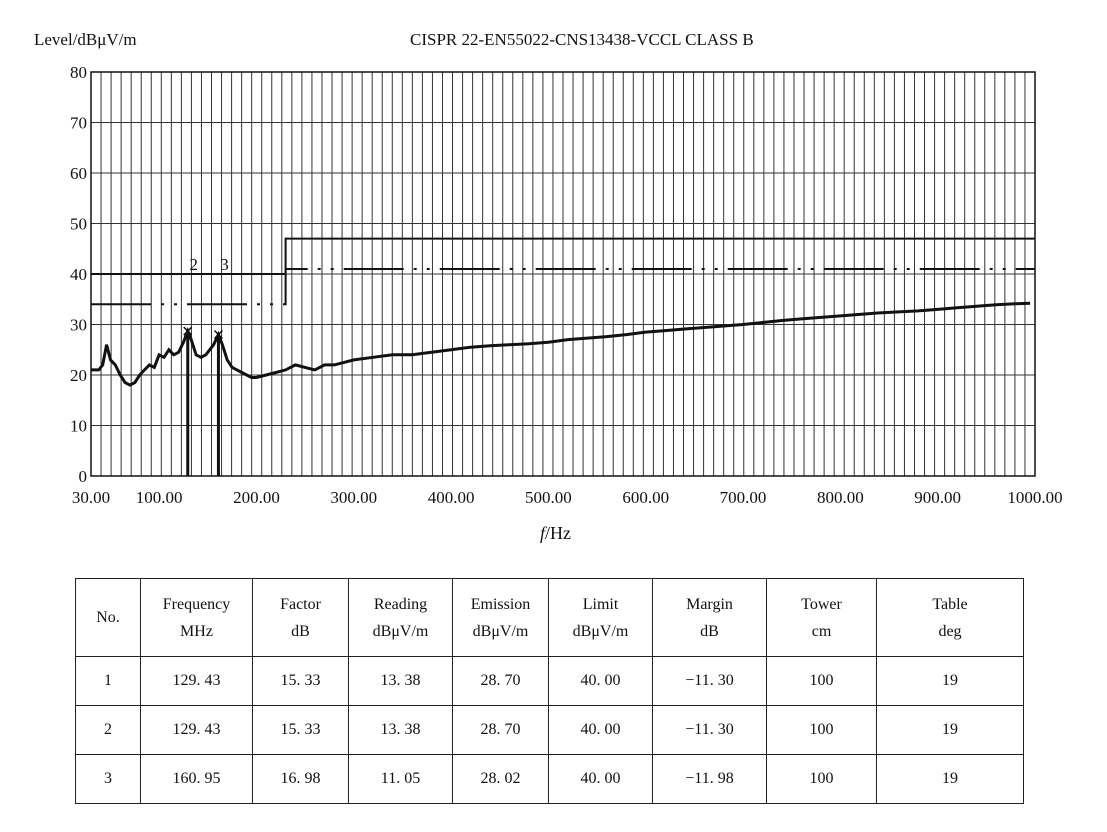  I want to click on x-tick-label: 100.00, so click(159, 497).